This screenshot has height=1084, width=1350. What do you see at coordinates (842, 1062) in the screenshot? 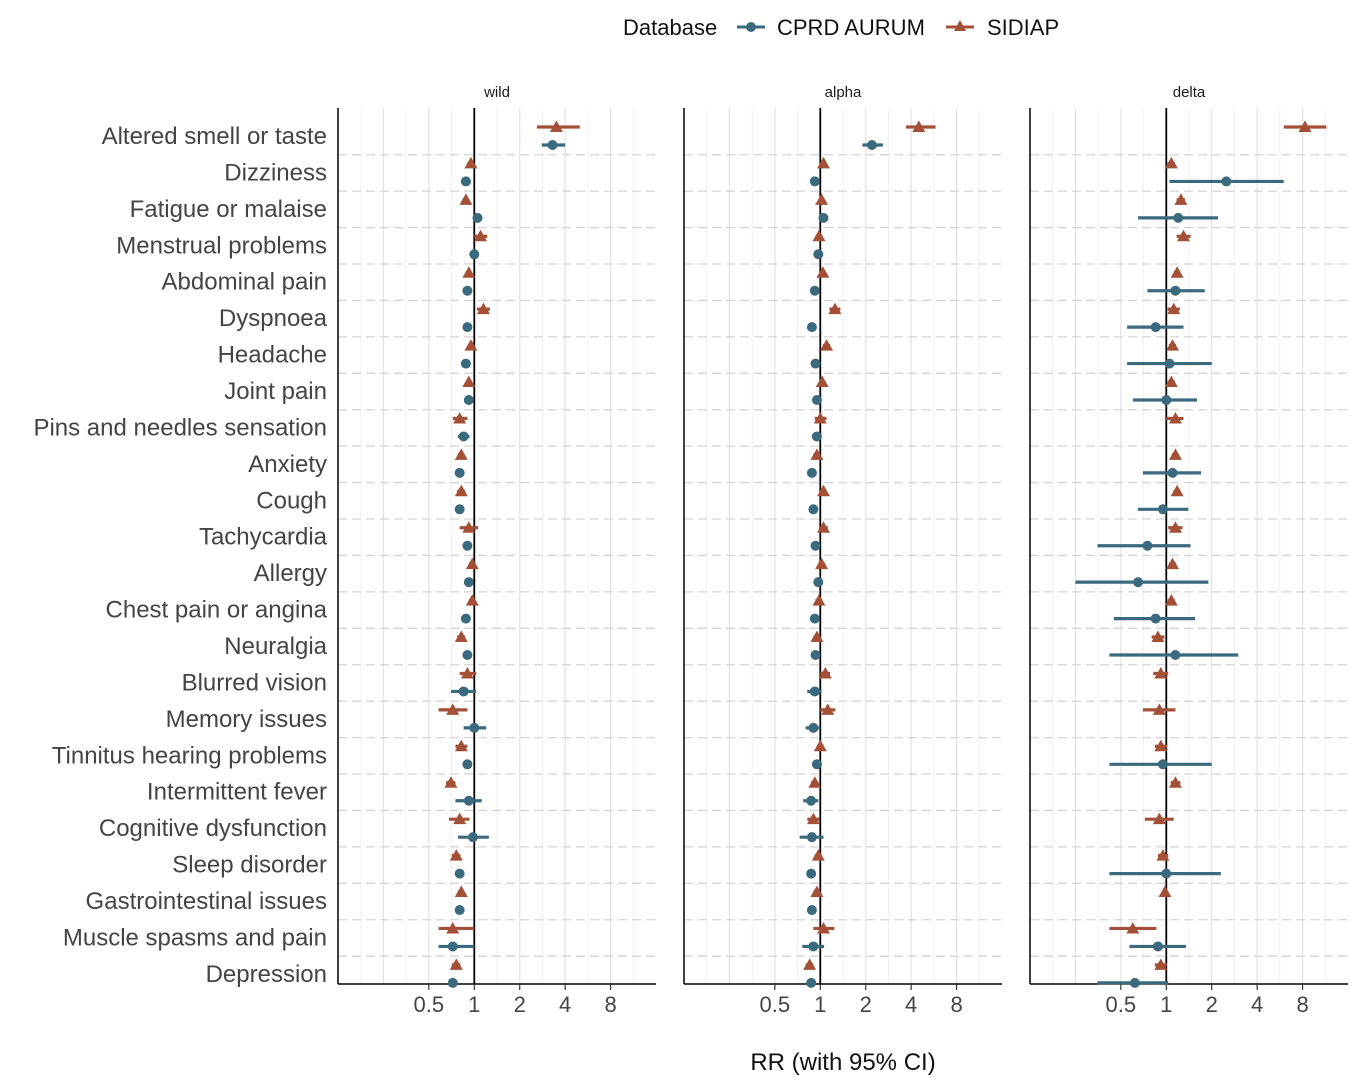
I see `x-axis-title: RR (with 95% CI)` at bounding box center [842, 1062].